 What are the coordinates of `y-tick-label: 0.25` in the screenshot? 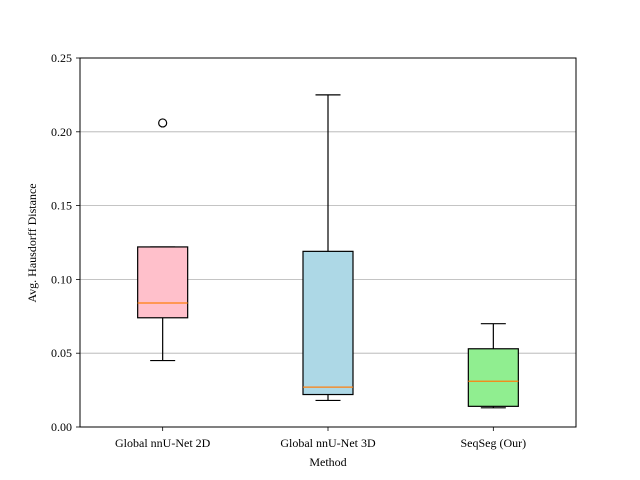 It's located at (61, 58).